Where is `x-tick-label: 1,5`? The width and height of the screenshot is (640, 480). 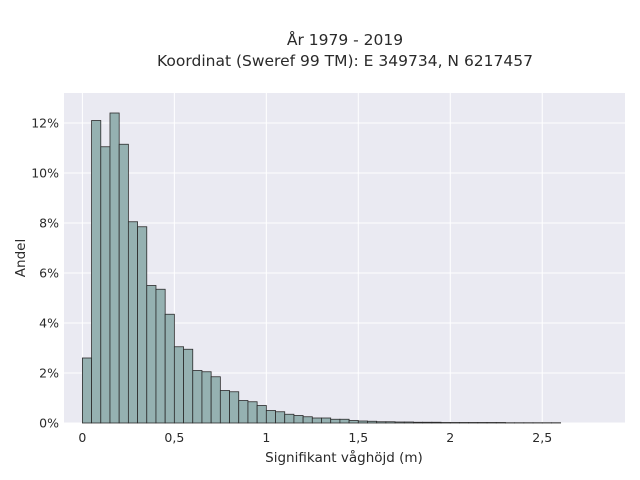
x-tick-label: 1,5 is located at coordinates (358, 437).